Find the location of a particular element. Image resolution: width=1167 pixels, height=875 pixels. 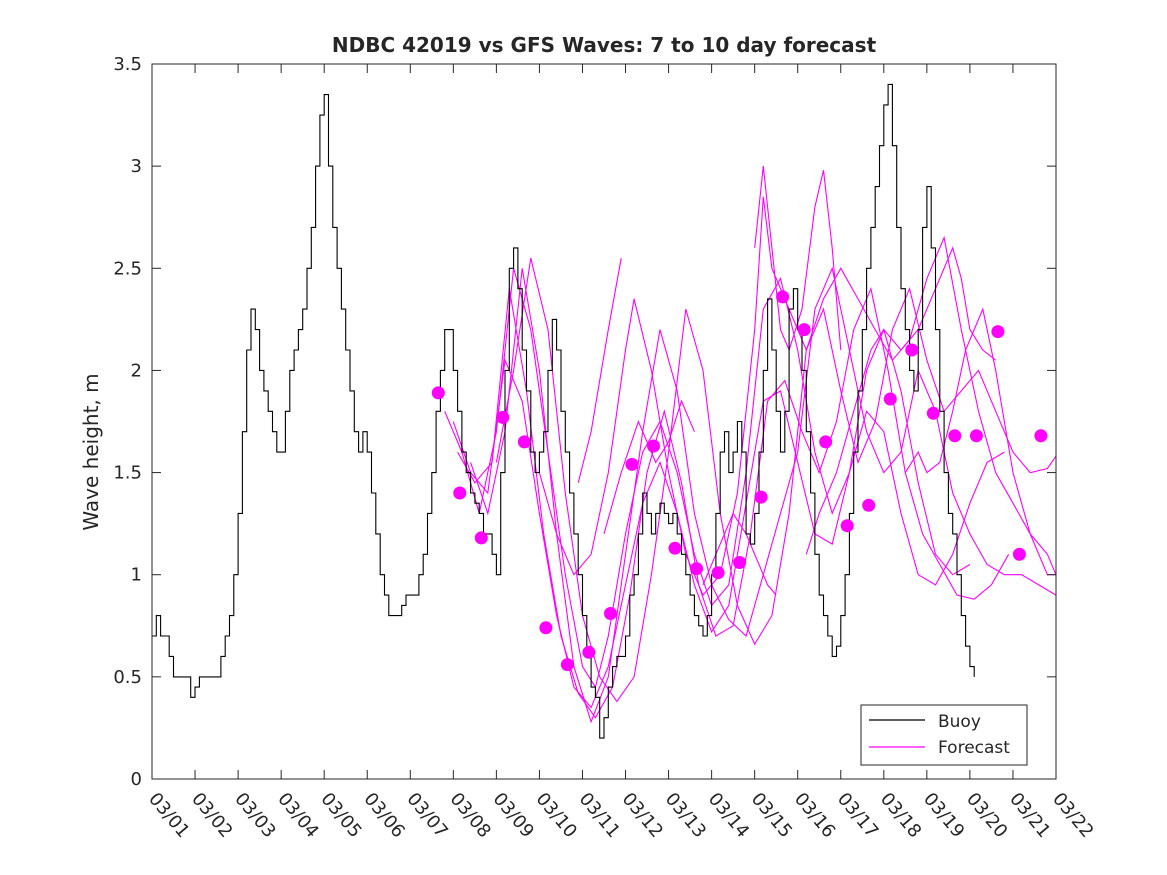

y-axis-label: Wave height, m is located at coordinates (91, 451).